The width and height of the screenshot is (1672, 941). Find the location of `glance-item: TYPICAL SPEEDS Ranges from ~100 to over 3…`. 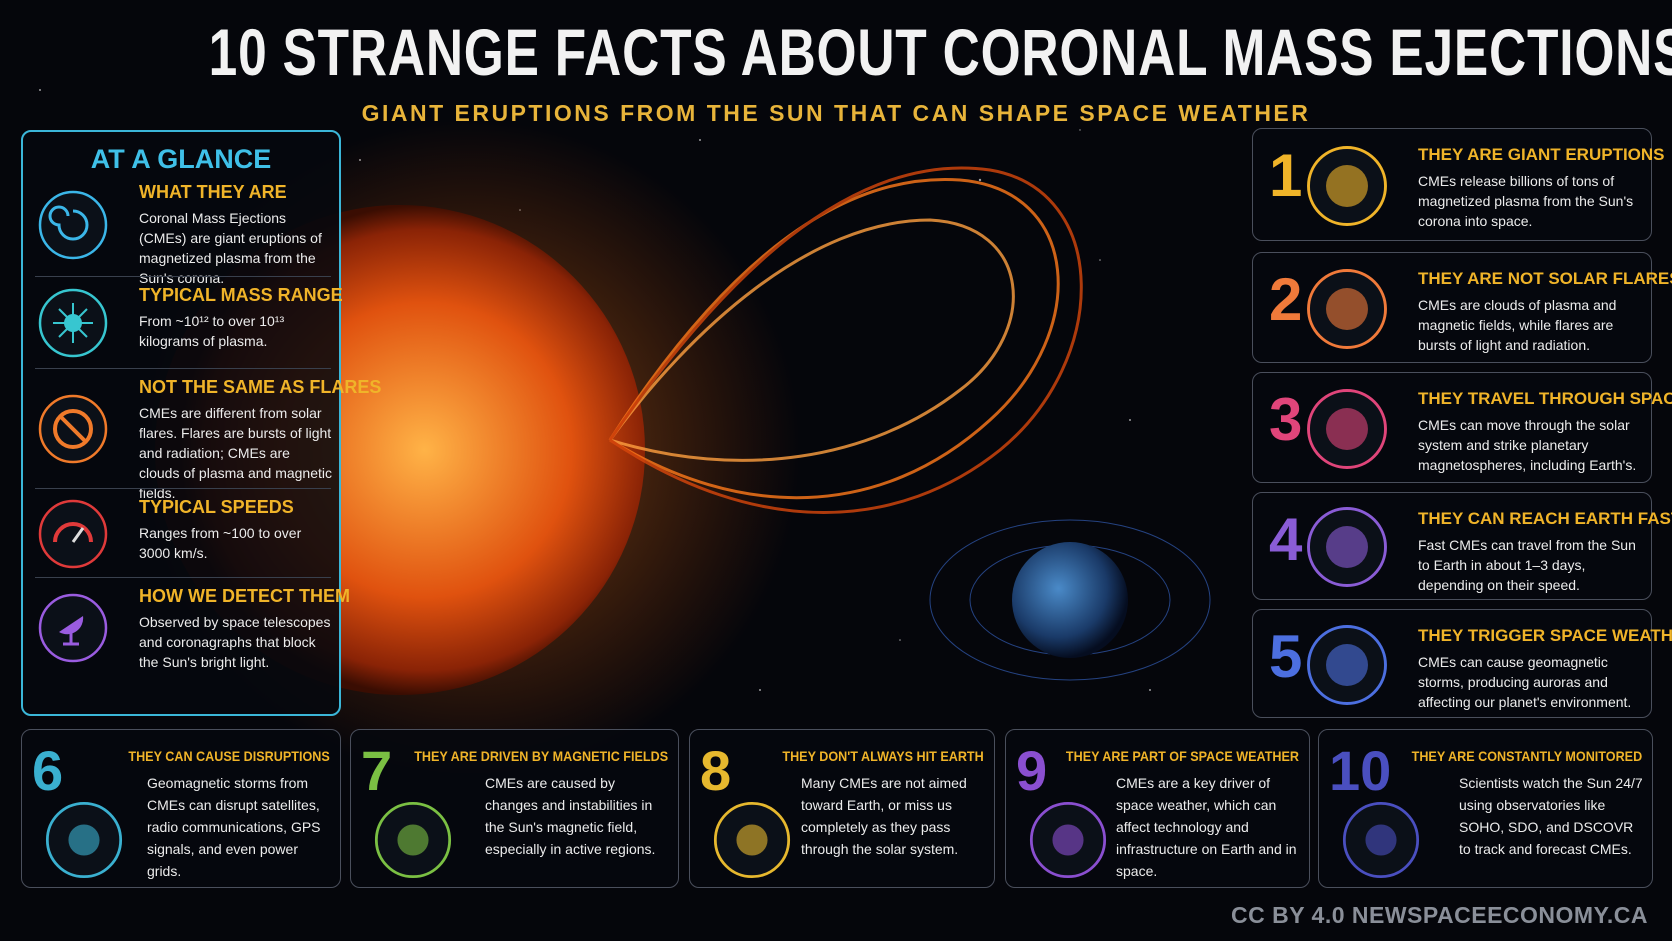

glance-item: TYPICAL SPEEDS Ranges from ~100 to over 3… is located at coordinates (183, 533).